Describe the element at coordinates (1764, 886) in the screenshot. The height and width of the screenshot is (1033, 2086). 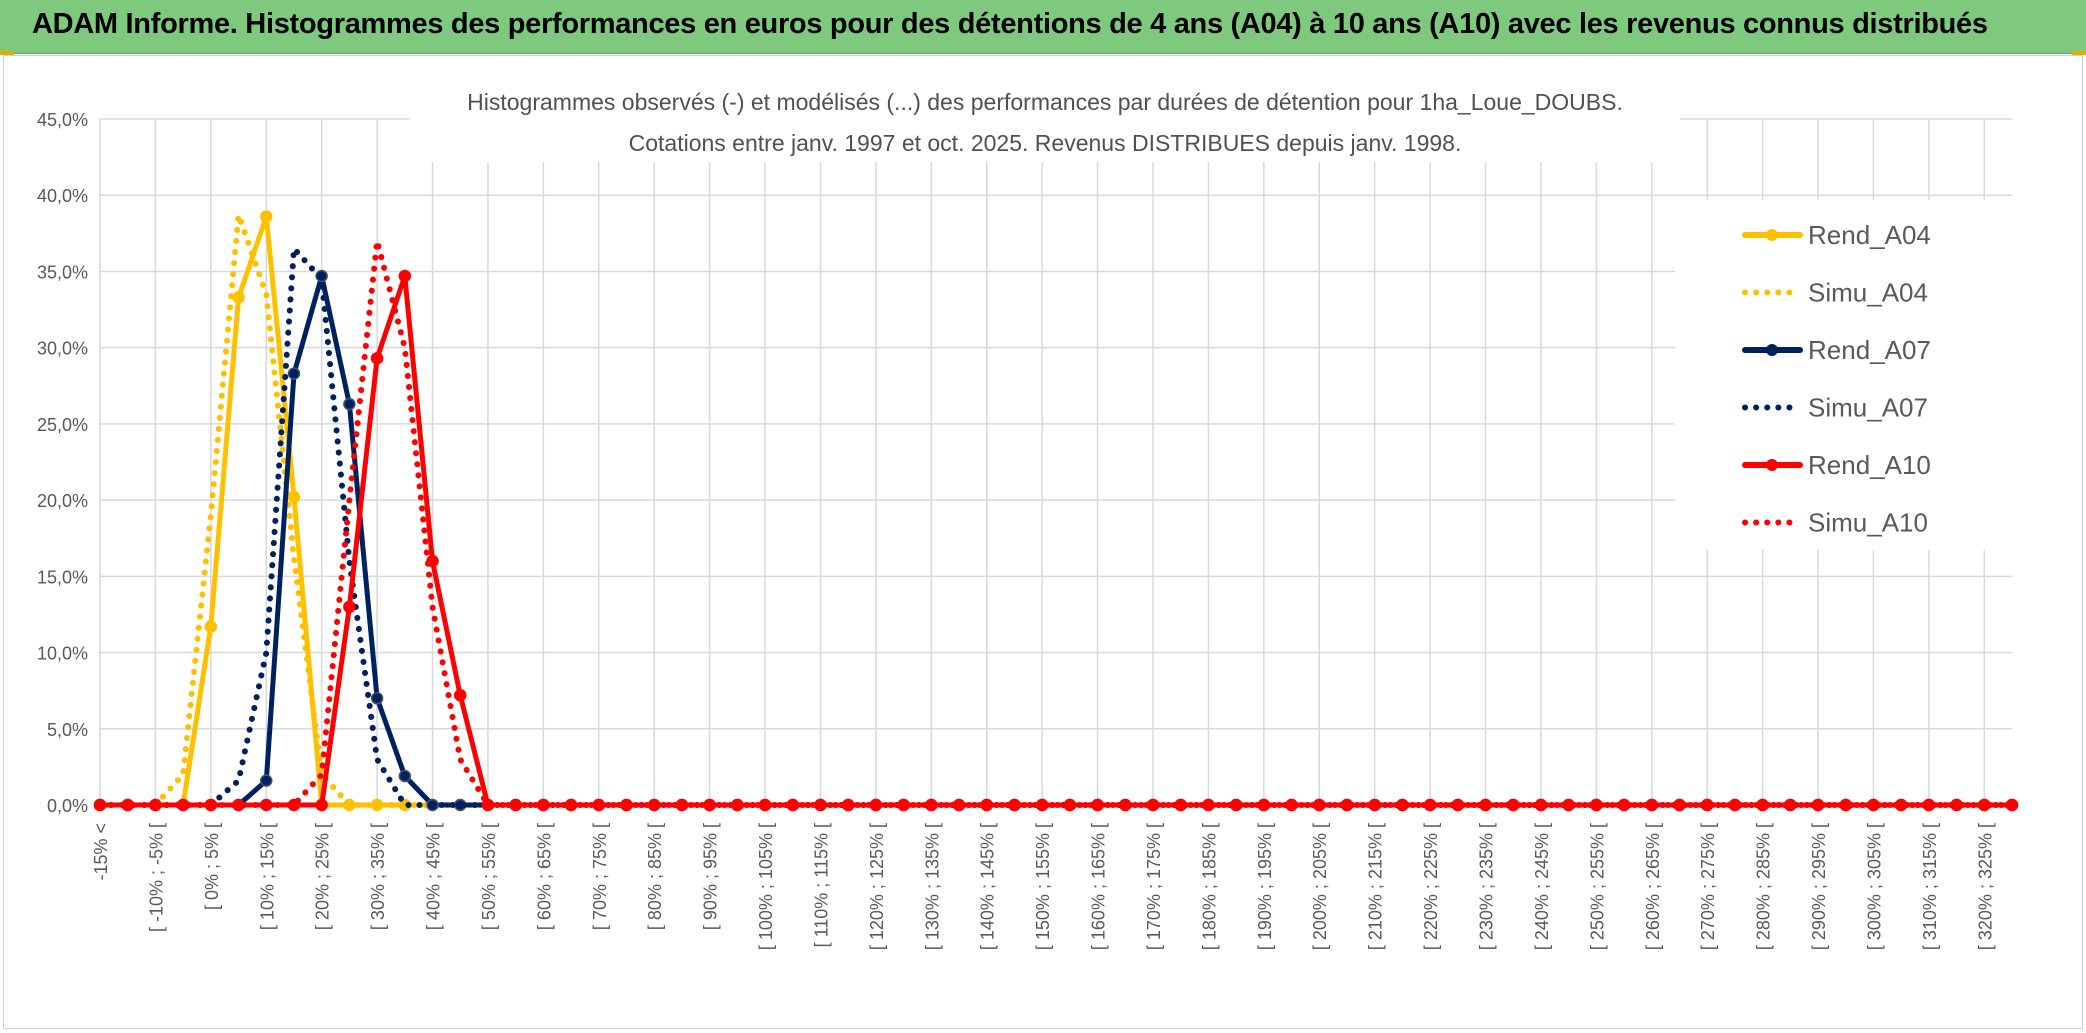
I see `x-tick-label: [ 280% ; 285% [` at that location.